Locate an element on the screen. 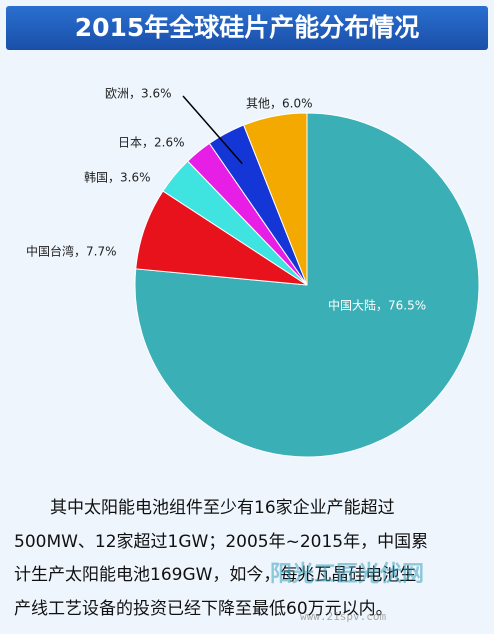 This screenshot has width=494, height=634. watermark: 阳光工匠光伏网 is located at coordinates (347, 574).